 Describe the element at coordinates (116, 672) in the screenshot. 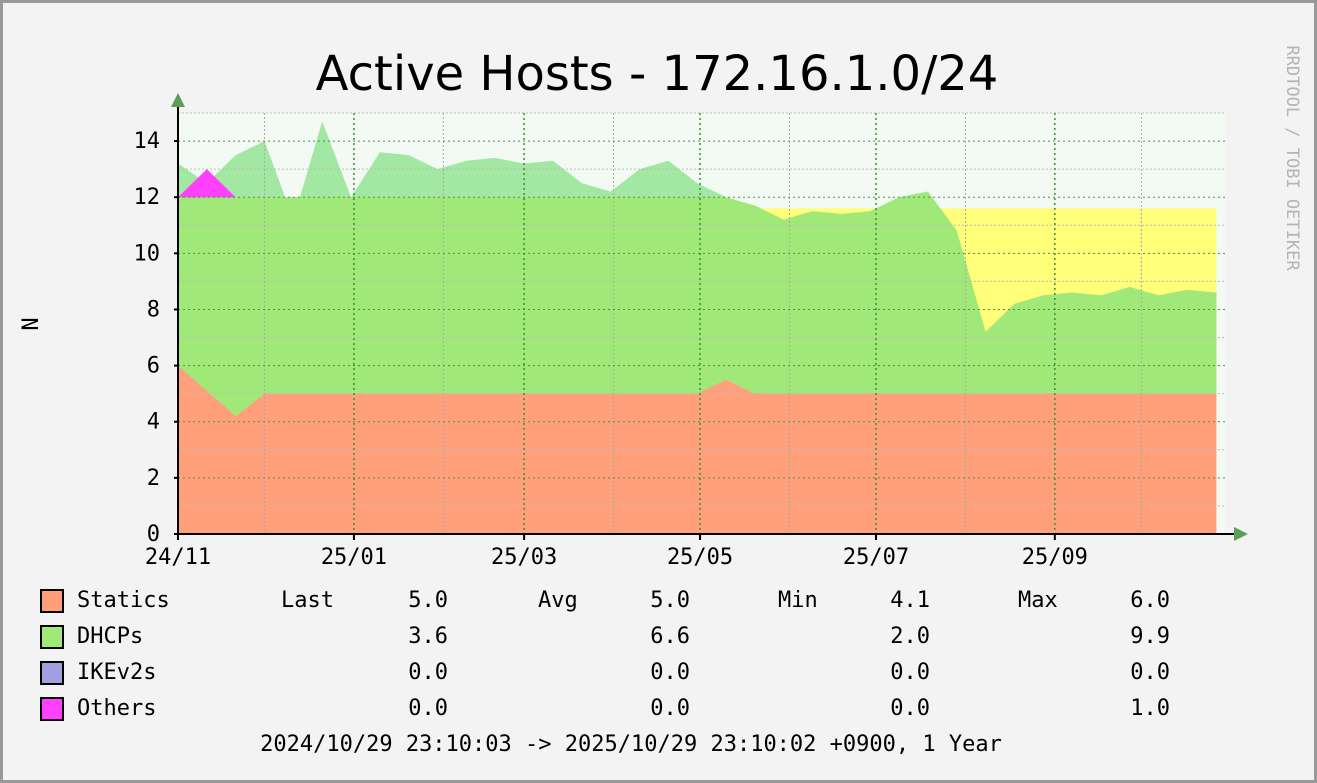

I see `legend-label: IKEv2s` at that location.